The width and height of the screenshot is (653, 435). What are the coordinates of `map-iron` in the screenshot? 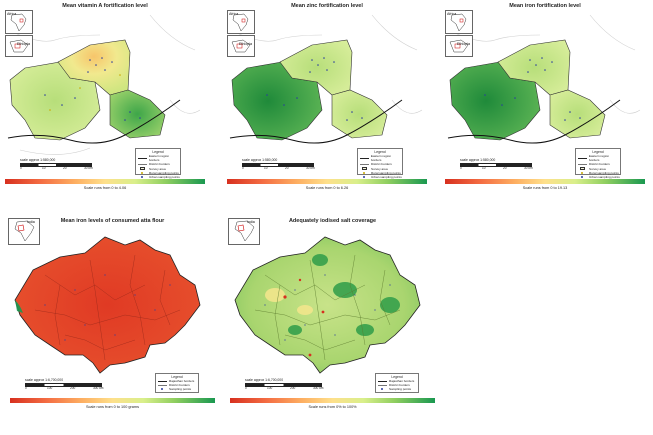 It's located at (544, 79).